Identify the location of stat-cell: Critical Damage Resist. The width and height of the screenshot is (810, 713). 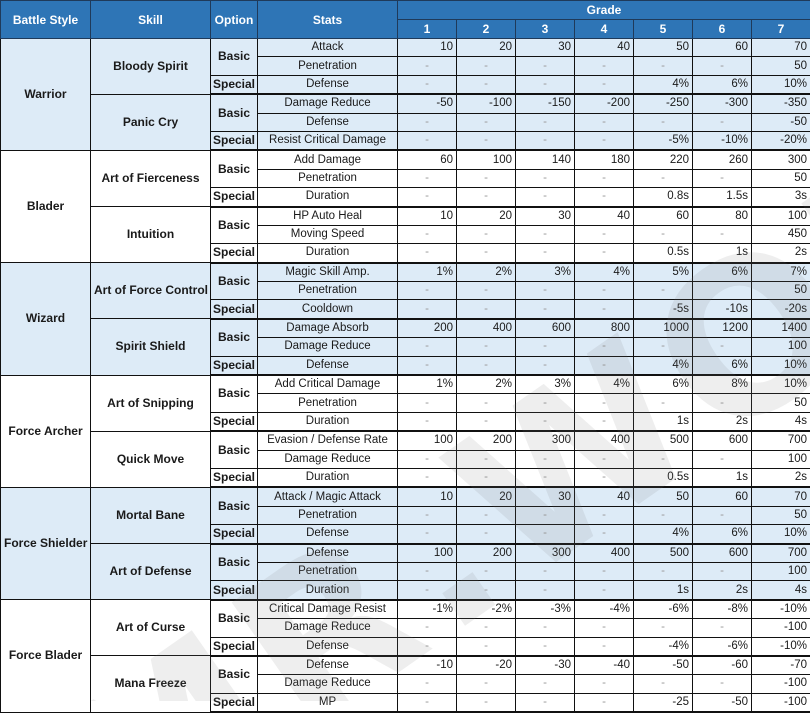
(328, 609).